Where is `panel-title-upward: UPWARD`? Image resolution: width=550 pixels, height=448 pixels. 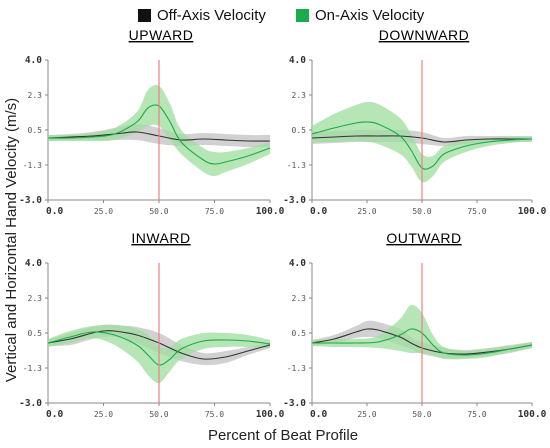
panel-title-upward: UPWARD is located at coordinates (161, 35).